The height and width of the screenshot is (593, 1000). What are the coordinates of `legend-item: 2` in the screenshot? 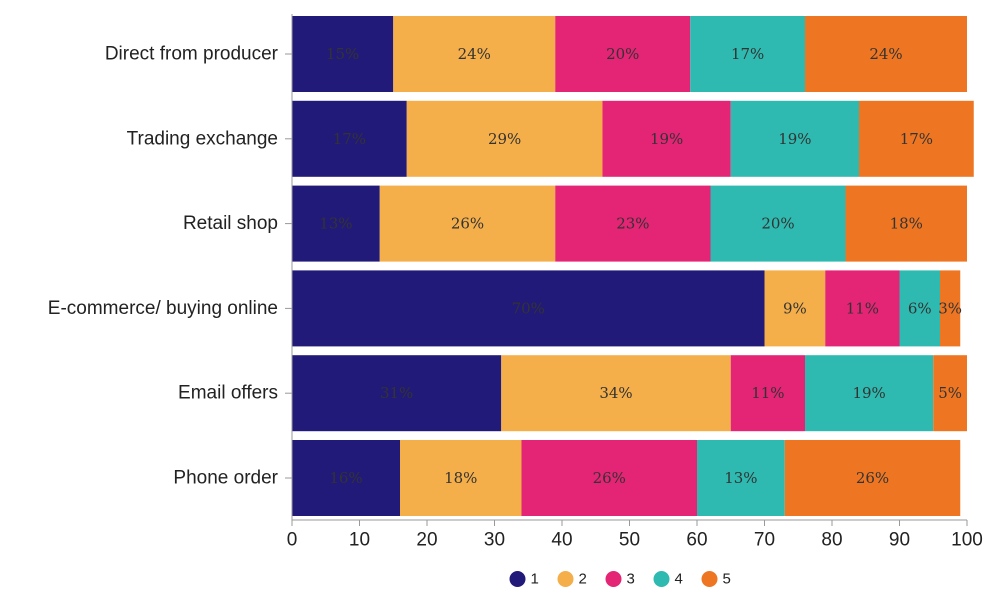 It's located at (572, 579).